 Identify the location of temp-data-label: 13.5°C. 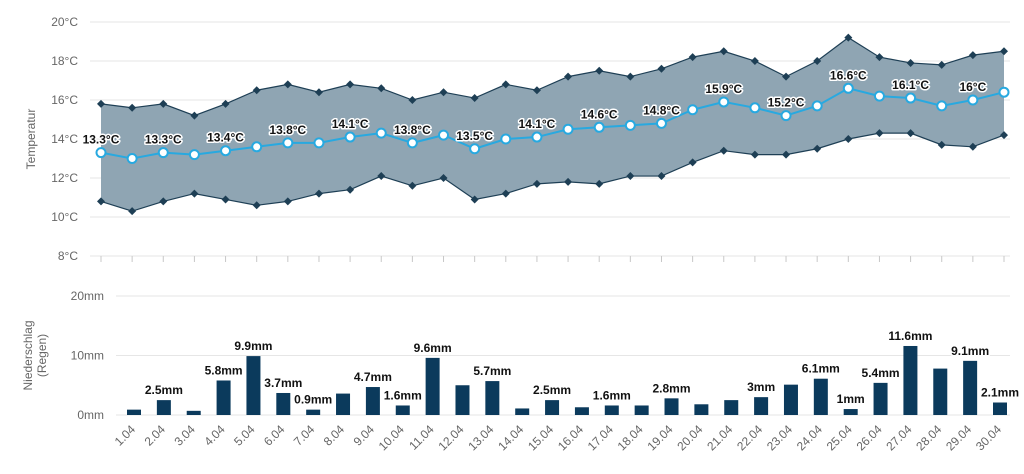
(474, 136).